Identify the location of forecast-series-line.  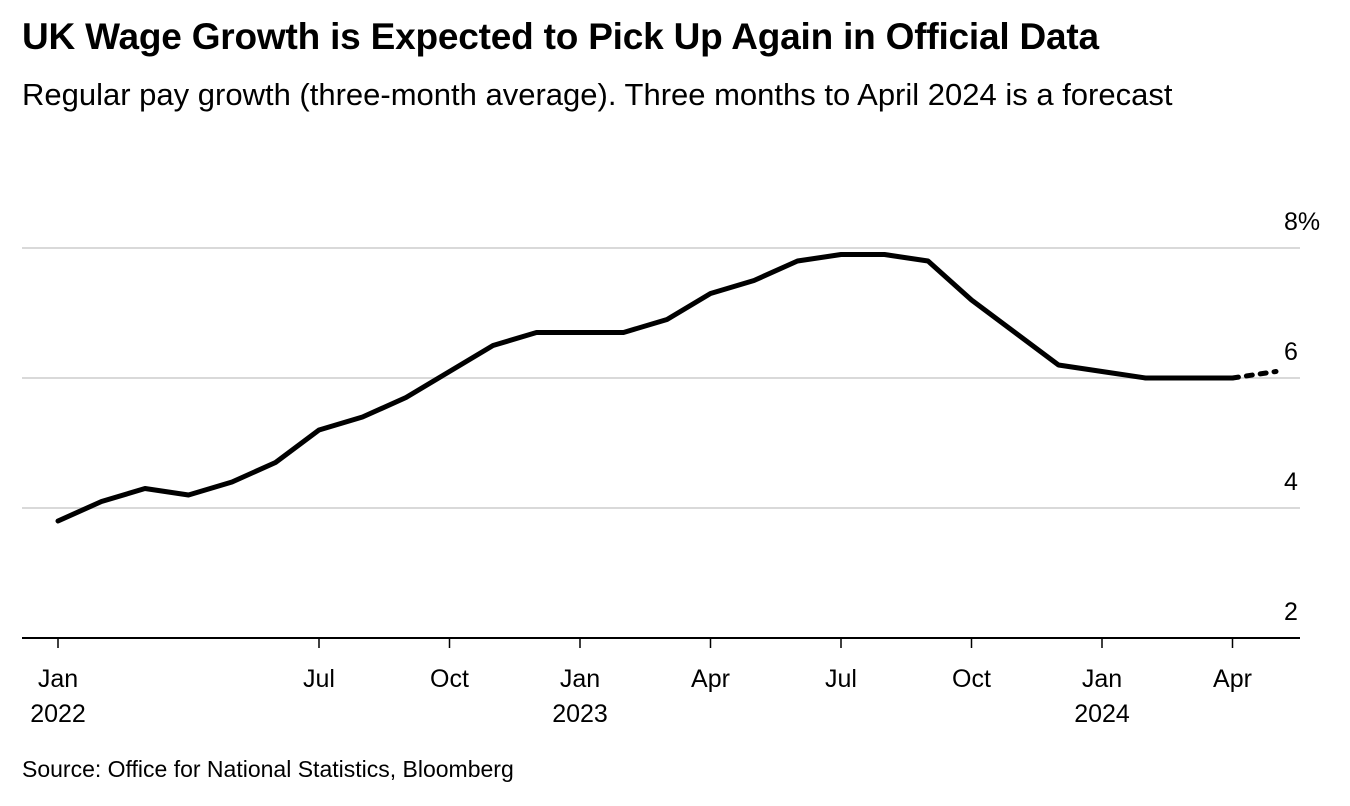
(1254, 375).